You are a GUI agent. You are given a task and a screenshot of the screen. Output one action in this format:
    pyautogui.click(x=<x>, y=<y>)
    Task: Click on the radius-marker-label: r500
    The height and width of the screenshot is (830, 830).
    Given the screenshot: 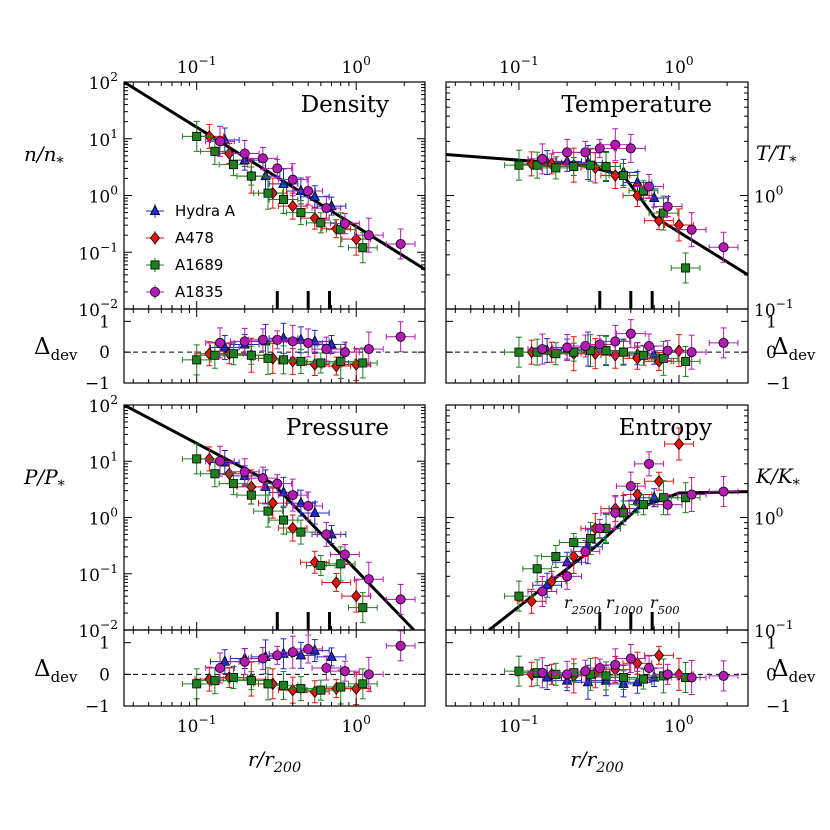 What is the action you would take?
    pyautogui.click(x=665, y=605)
    